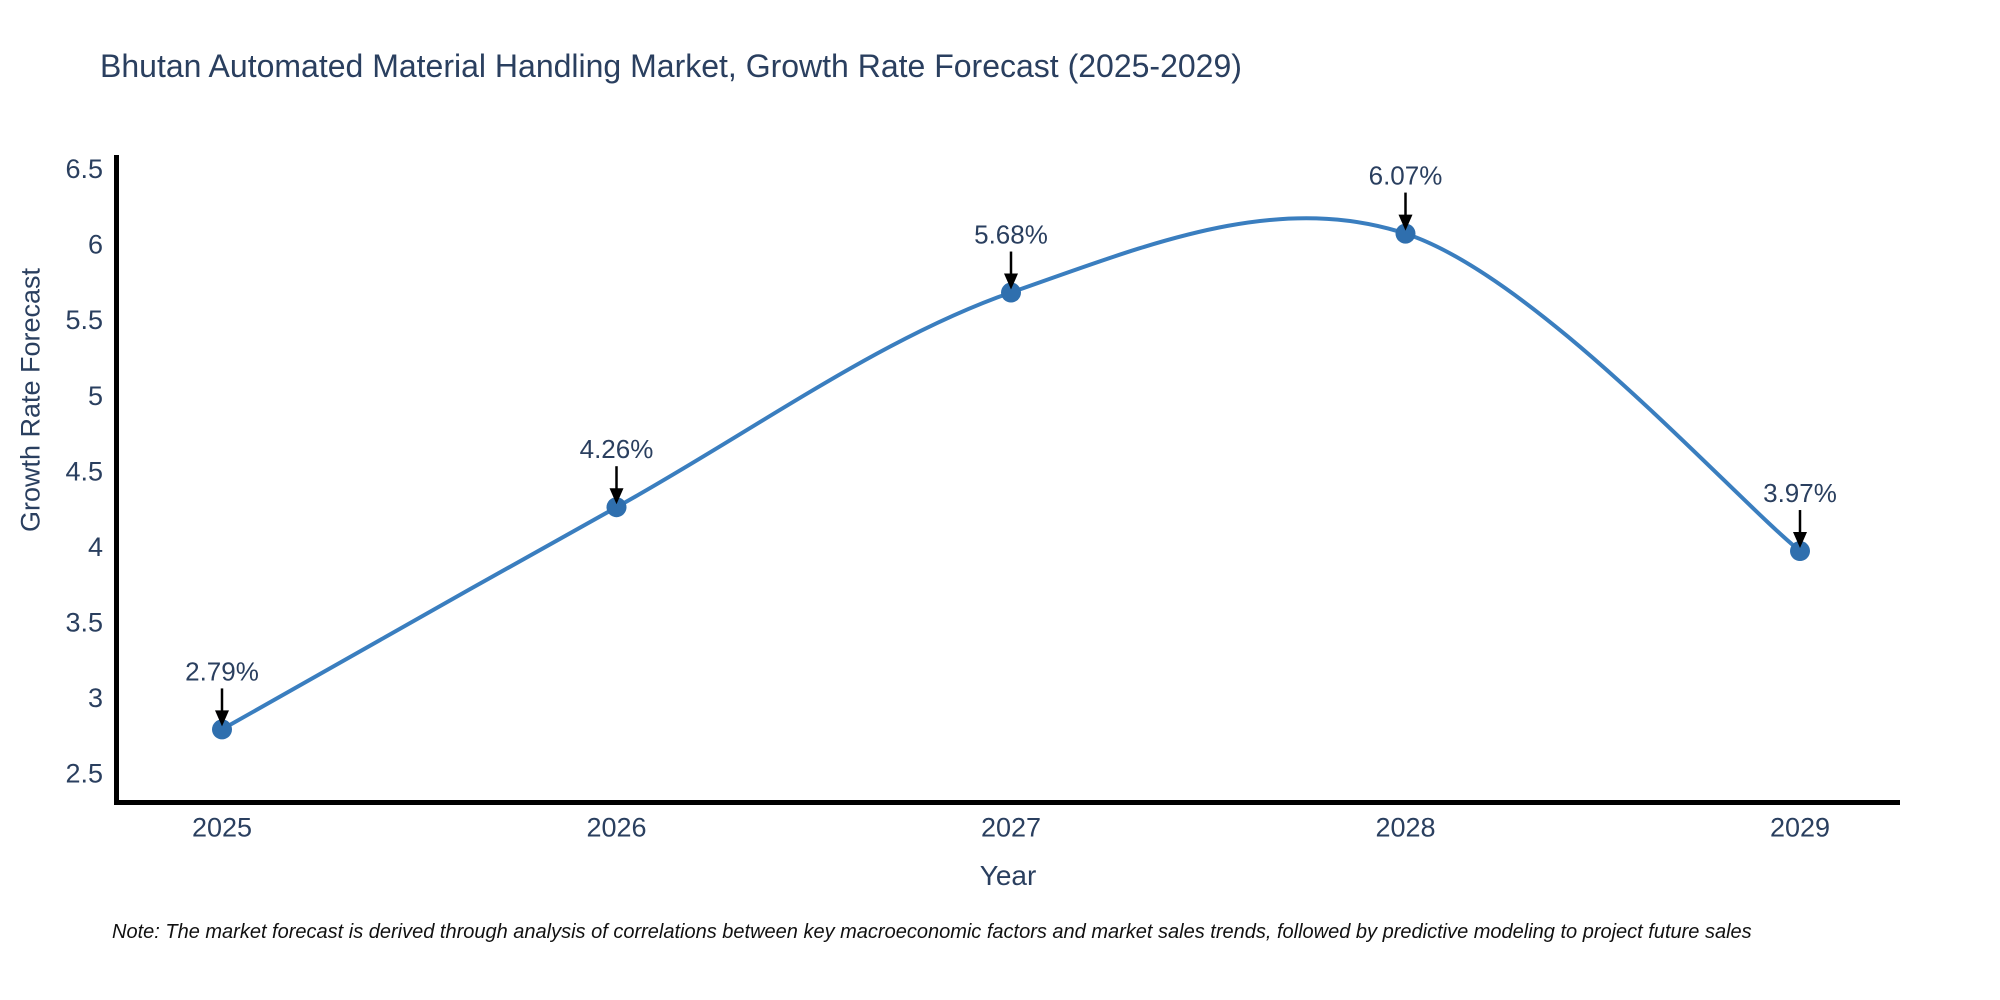  What do you see at coordinates (84, 471) in the screenshot?
I see `y-axis-tick-label: 4.5` at bounding box center [84, 471].